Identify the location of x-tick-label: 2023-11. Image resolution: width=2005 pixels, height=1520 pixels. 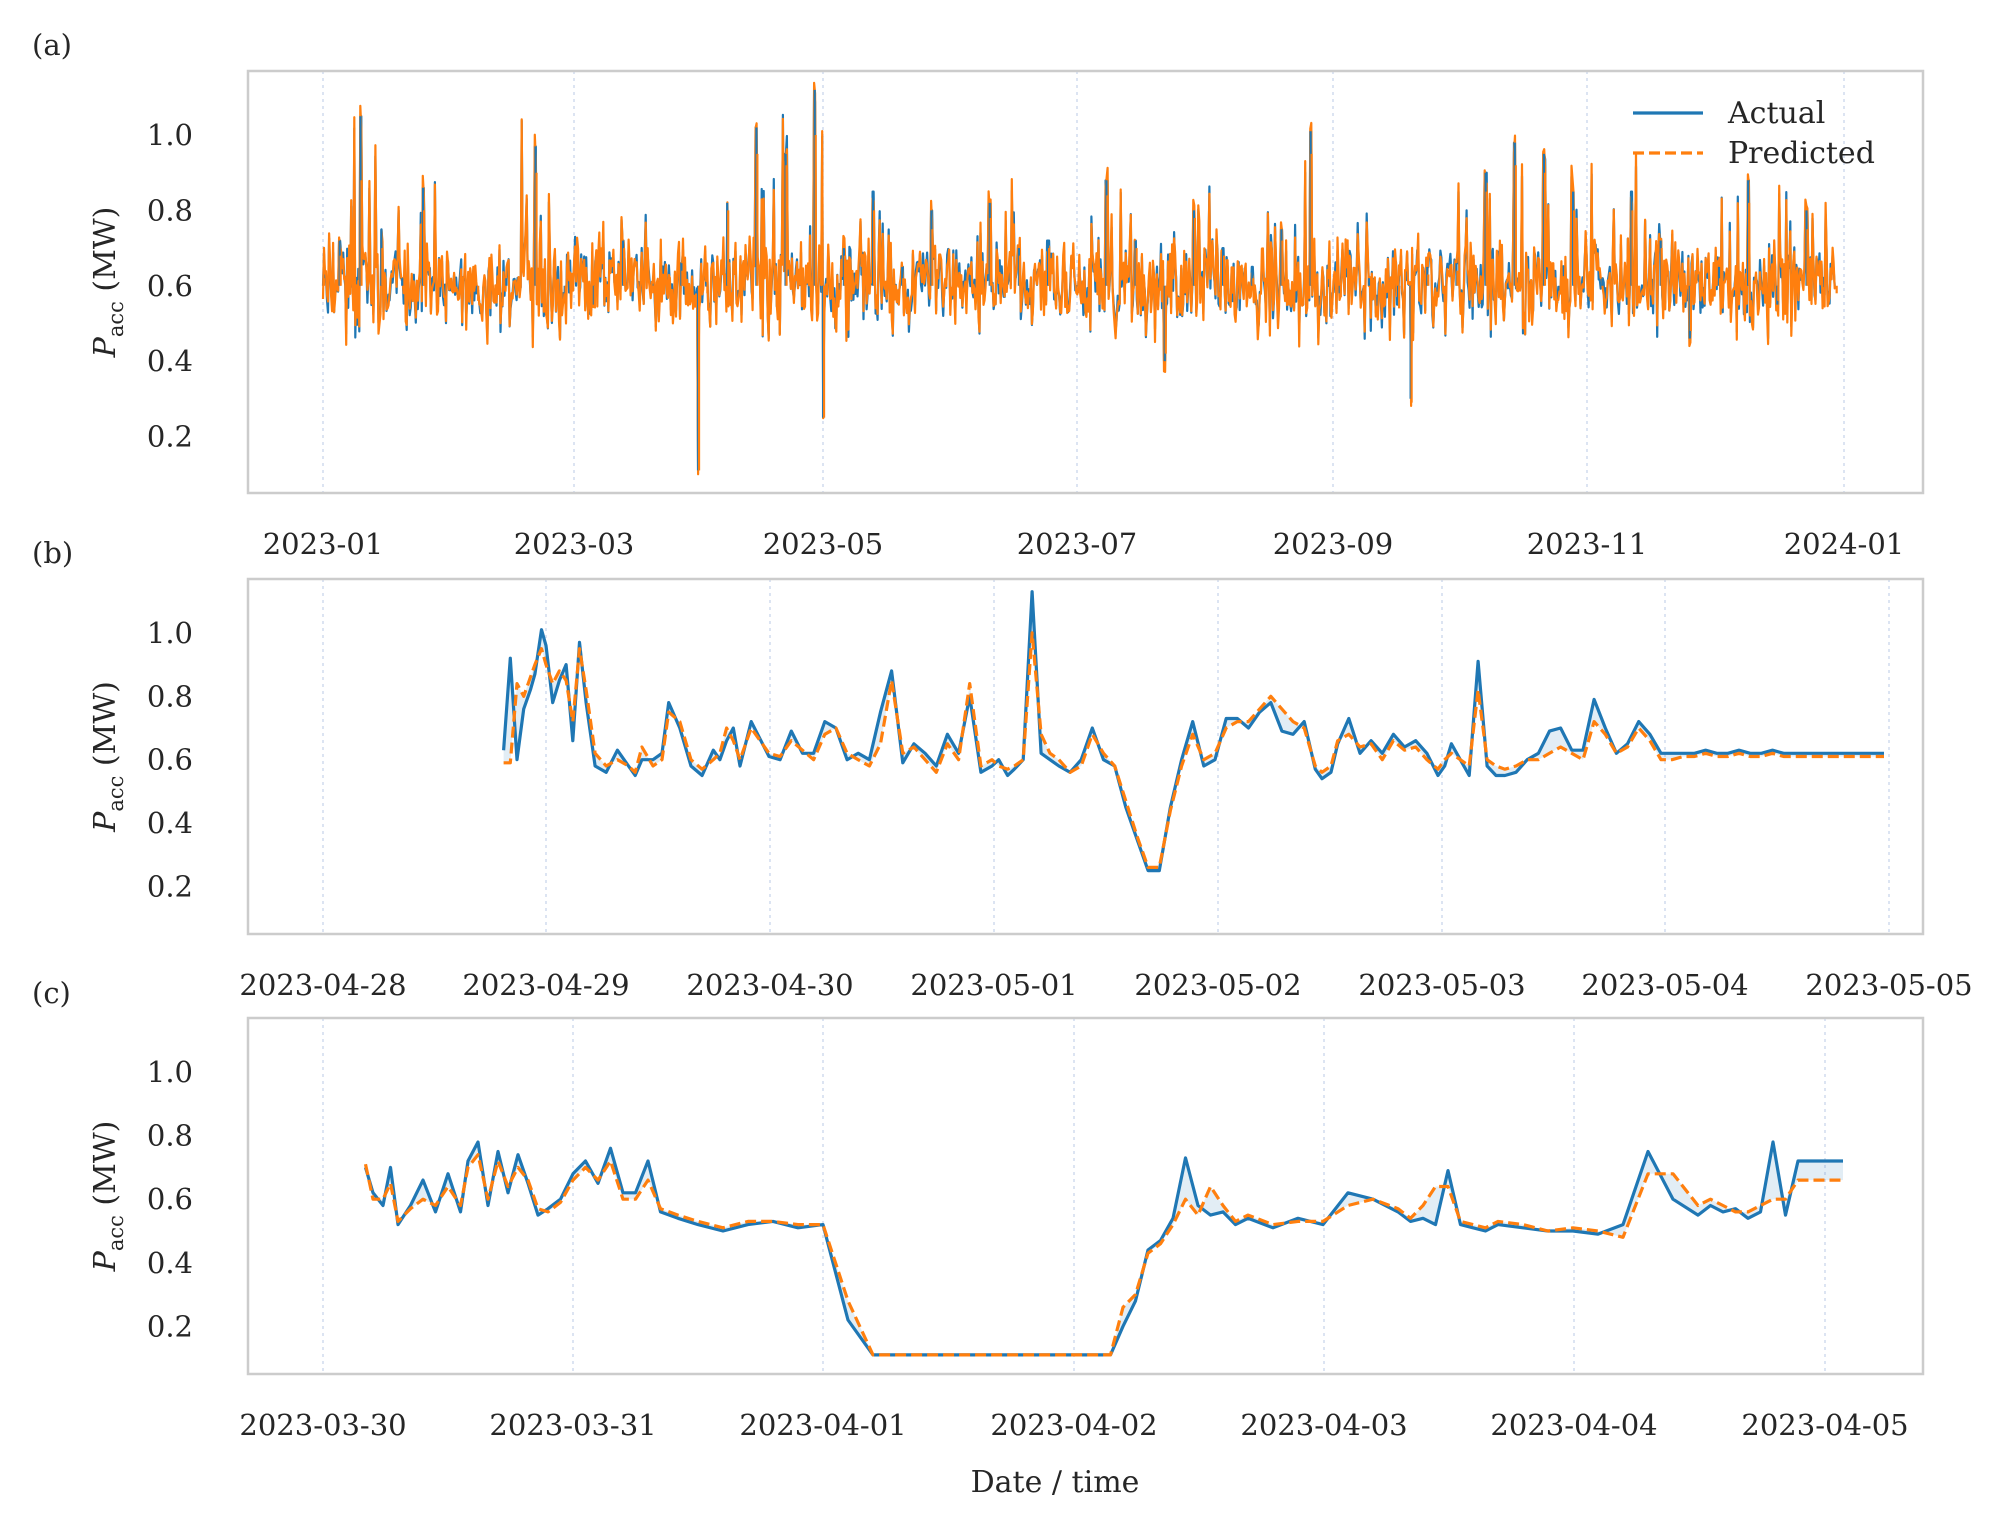
(1587, 544).